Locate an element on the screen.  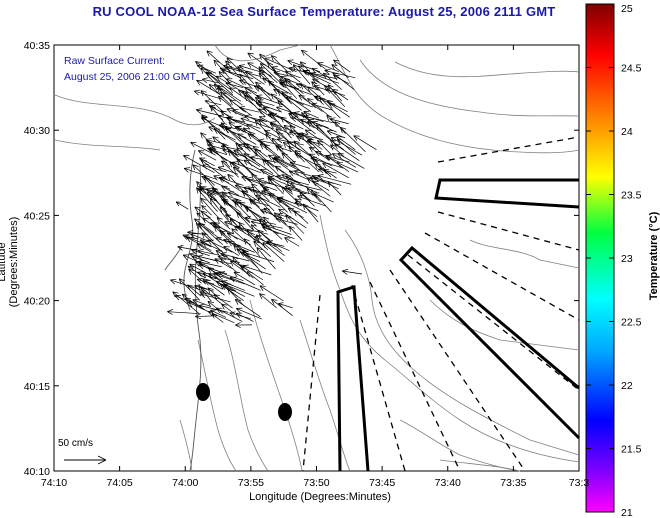
x-tick-label: 74:10 is located at coordinates (54, 483).